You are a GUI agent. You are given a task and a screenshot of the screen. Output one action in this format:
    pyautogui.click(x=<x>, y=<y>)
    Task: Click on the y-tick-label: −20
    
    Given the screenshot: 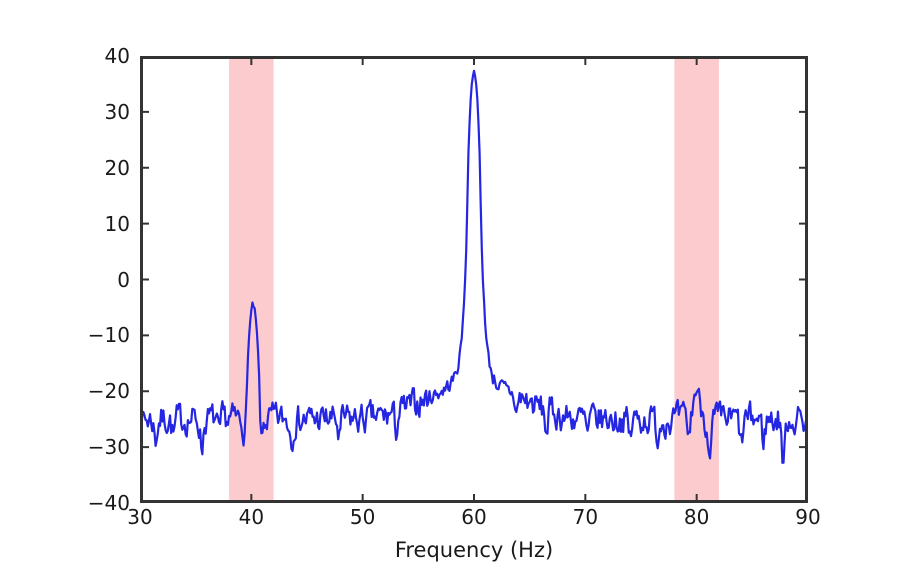 What is the action you would take?
    pyautogui.click(x=108, y=391)
    